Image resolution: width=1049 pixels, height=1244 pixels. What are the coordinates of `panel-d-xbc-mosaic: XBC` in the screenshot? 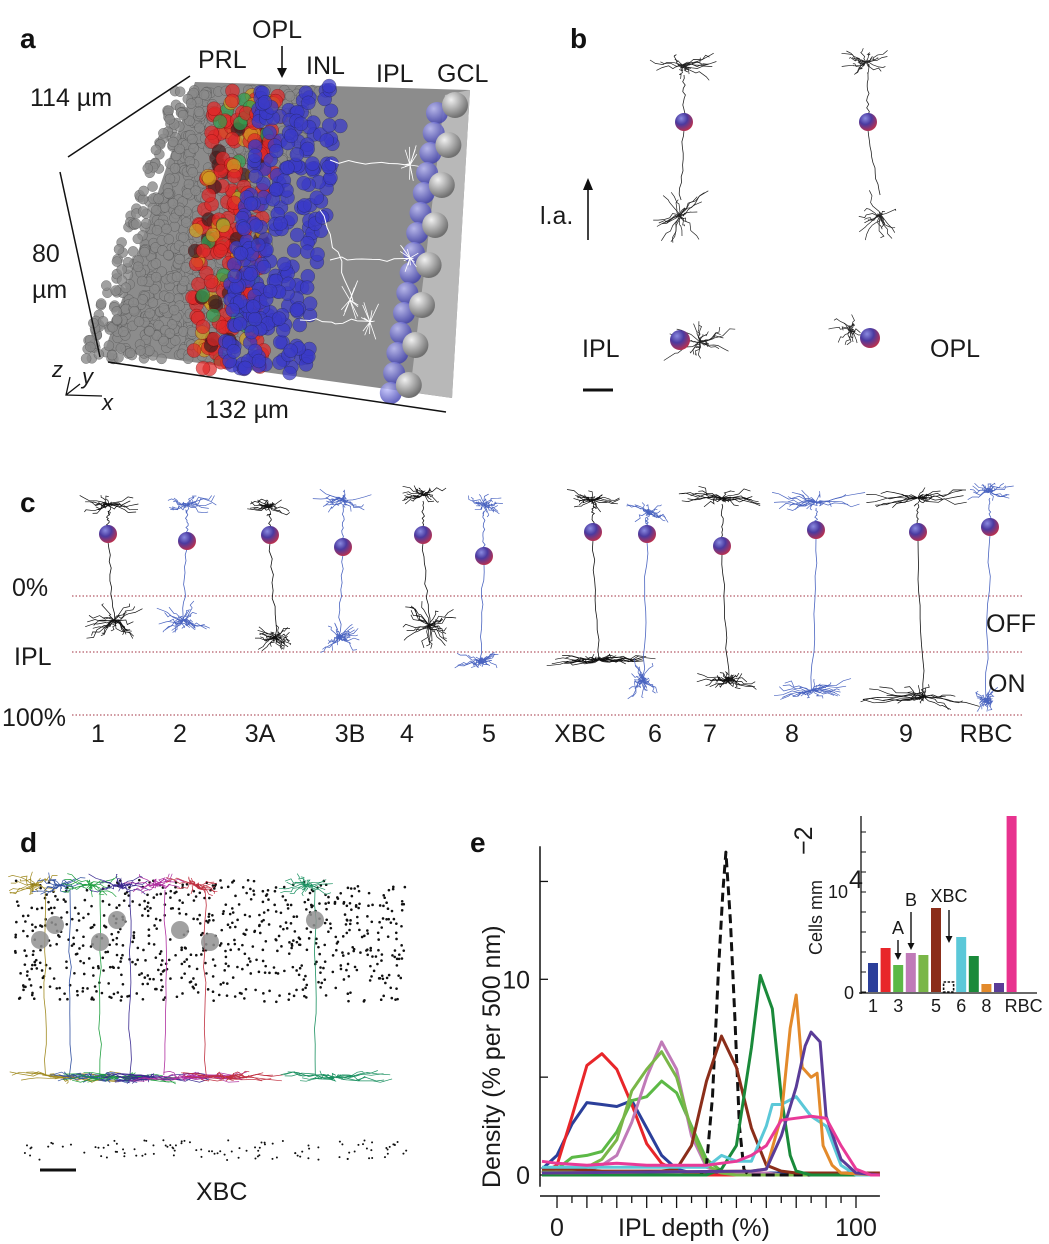 It's located at (208, 1038).